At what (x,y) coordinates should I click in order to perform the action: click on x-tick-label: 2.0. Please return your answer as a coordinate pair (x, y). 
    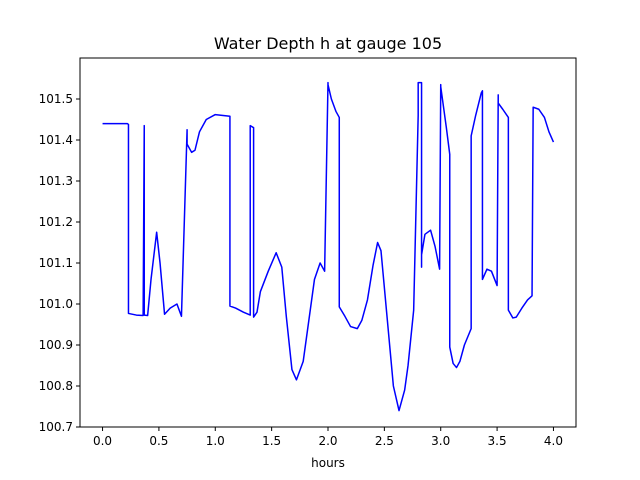
    Looking at the image, I should click on (327, 441).